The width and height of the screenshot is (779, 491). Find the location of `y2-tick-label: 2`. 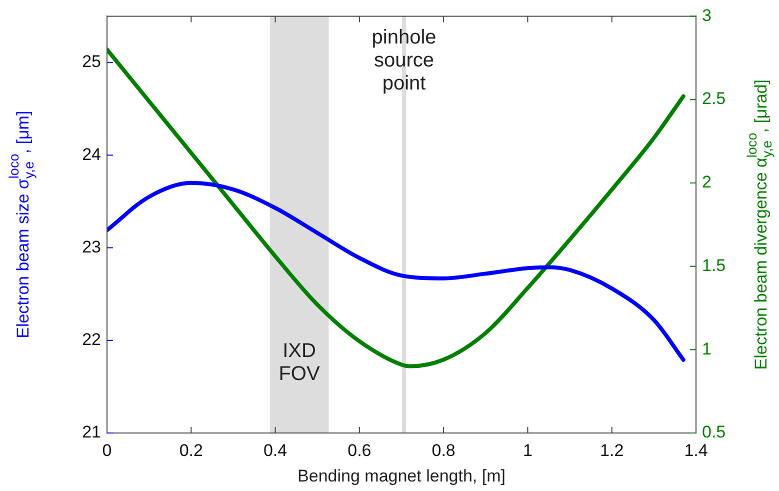

y2-tick-label: 2 is located at coordinates (707, 182).